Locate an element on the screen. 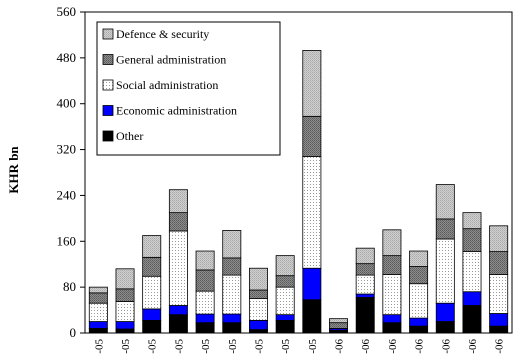 Image resolution: width=515 pixels, height=360 pixels. y-tick-label: 400 is located at coordinates (67, 103).